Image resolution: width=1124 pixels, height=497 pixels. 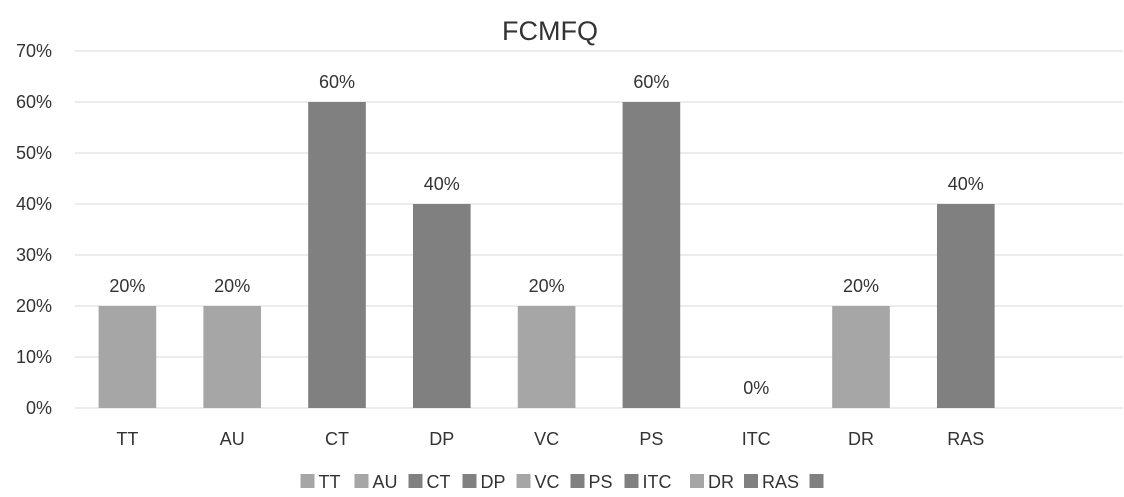 I want to click on legend-item: VC, so click(x=538, y=482).